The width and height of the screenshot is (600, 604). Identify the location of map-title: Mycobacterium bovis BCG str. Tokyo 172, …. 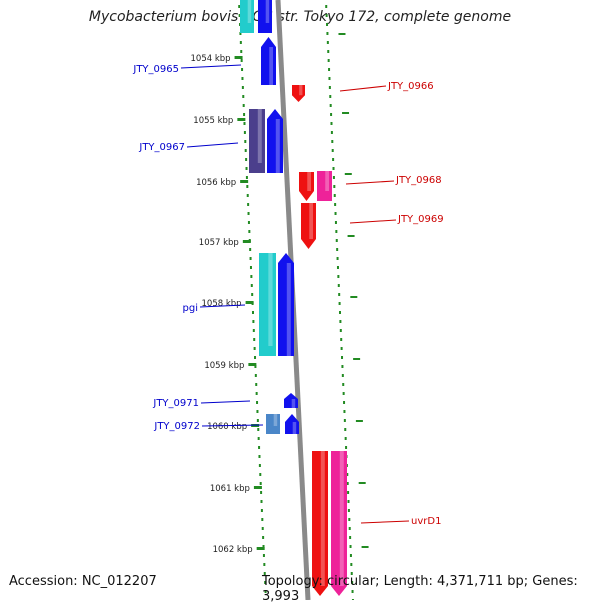
(300, 17).